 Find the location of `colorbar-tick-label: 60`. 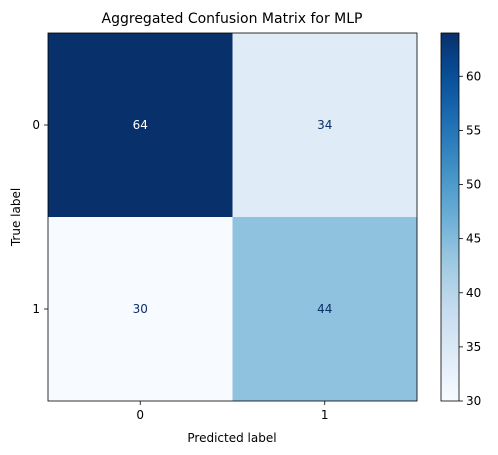

colorbar-tick-label: 60 is located at coordinates (473, 76).